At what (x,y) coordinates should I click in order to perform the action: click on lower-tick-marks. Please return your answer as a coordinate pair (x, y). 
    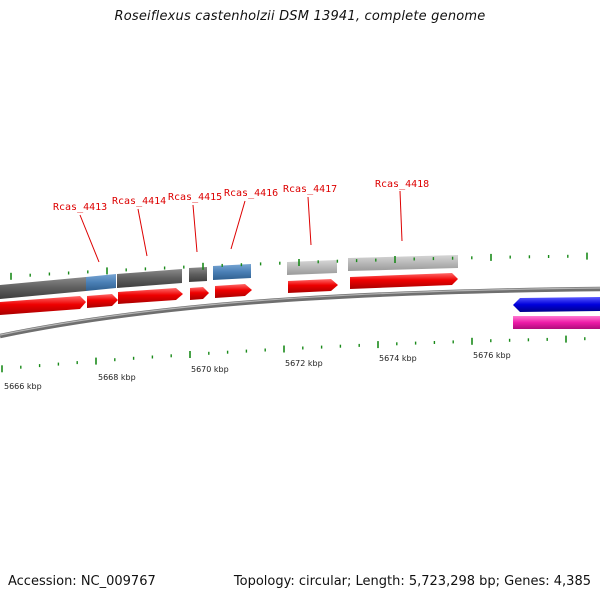
    Looking at the image, I should click on (293, 354).